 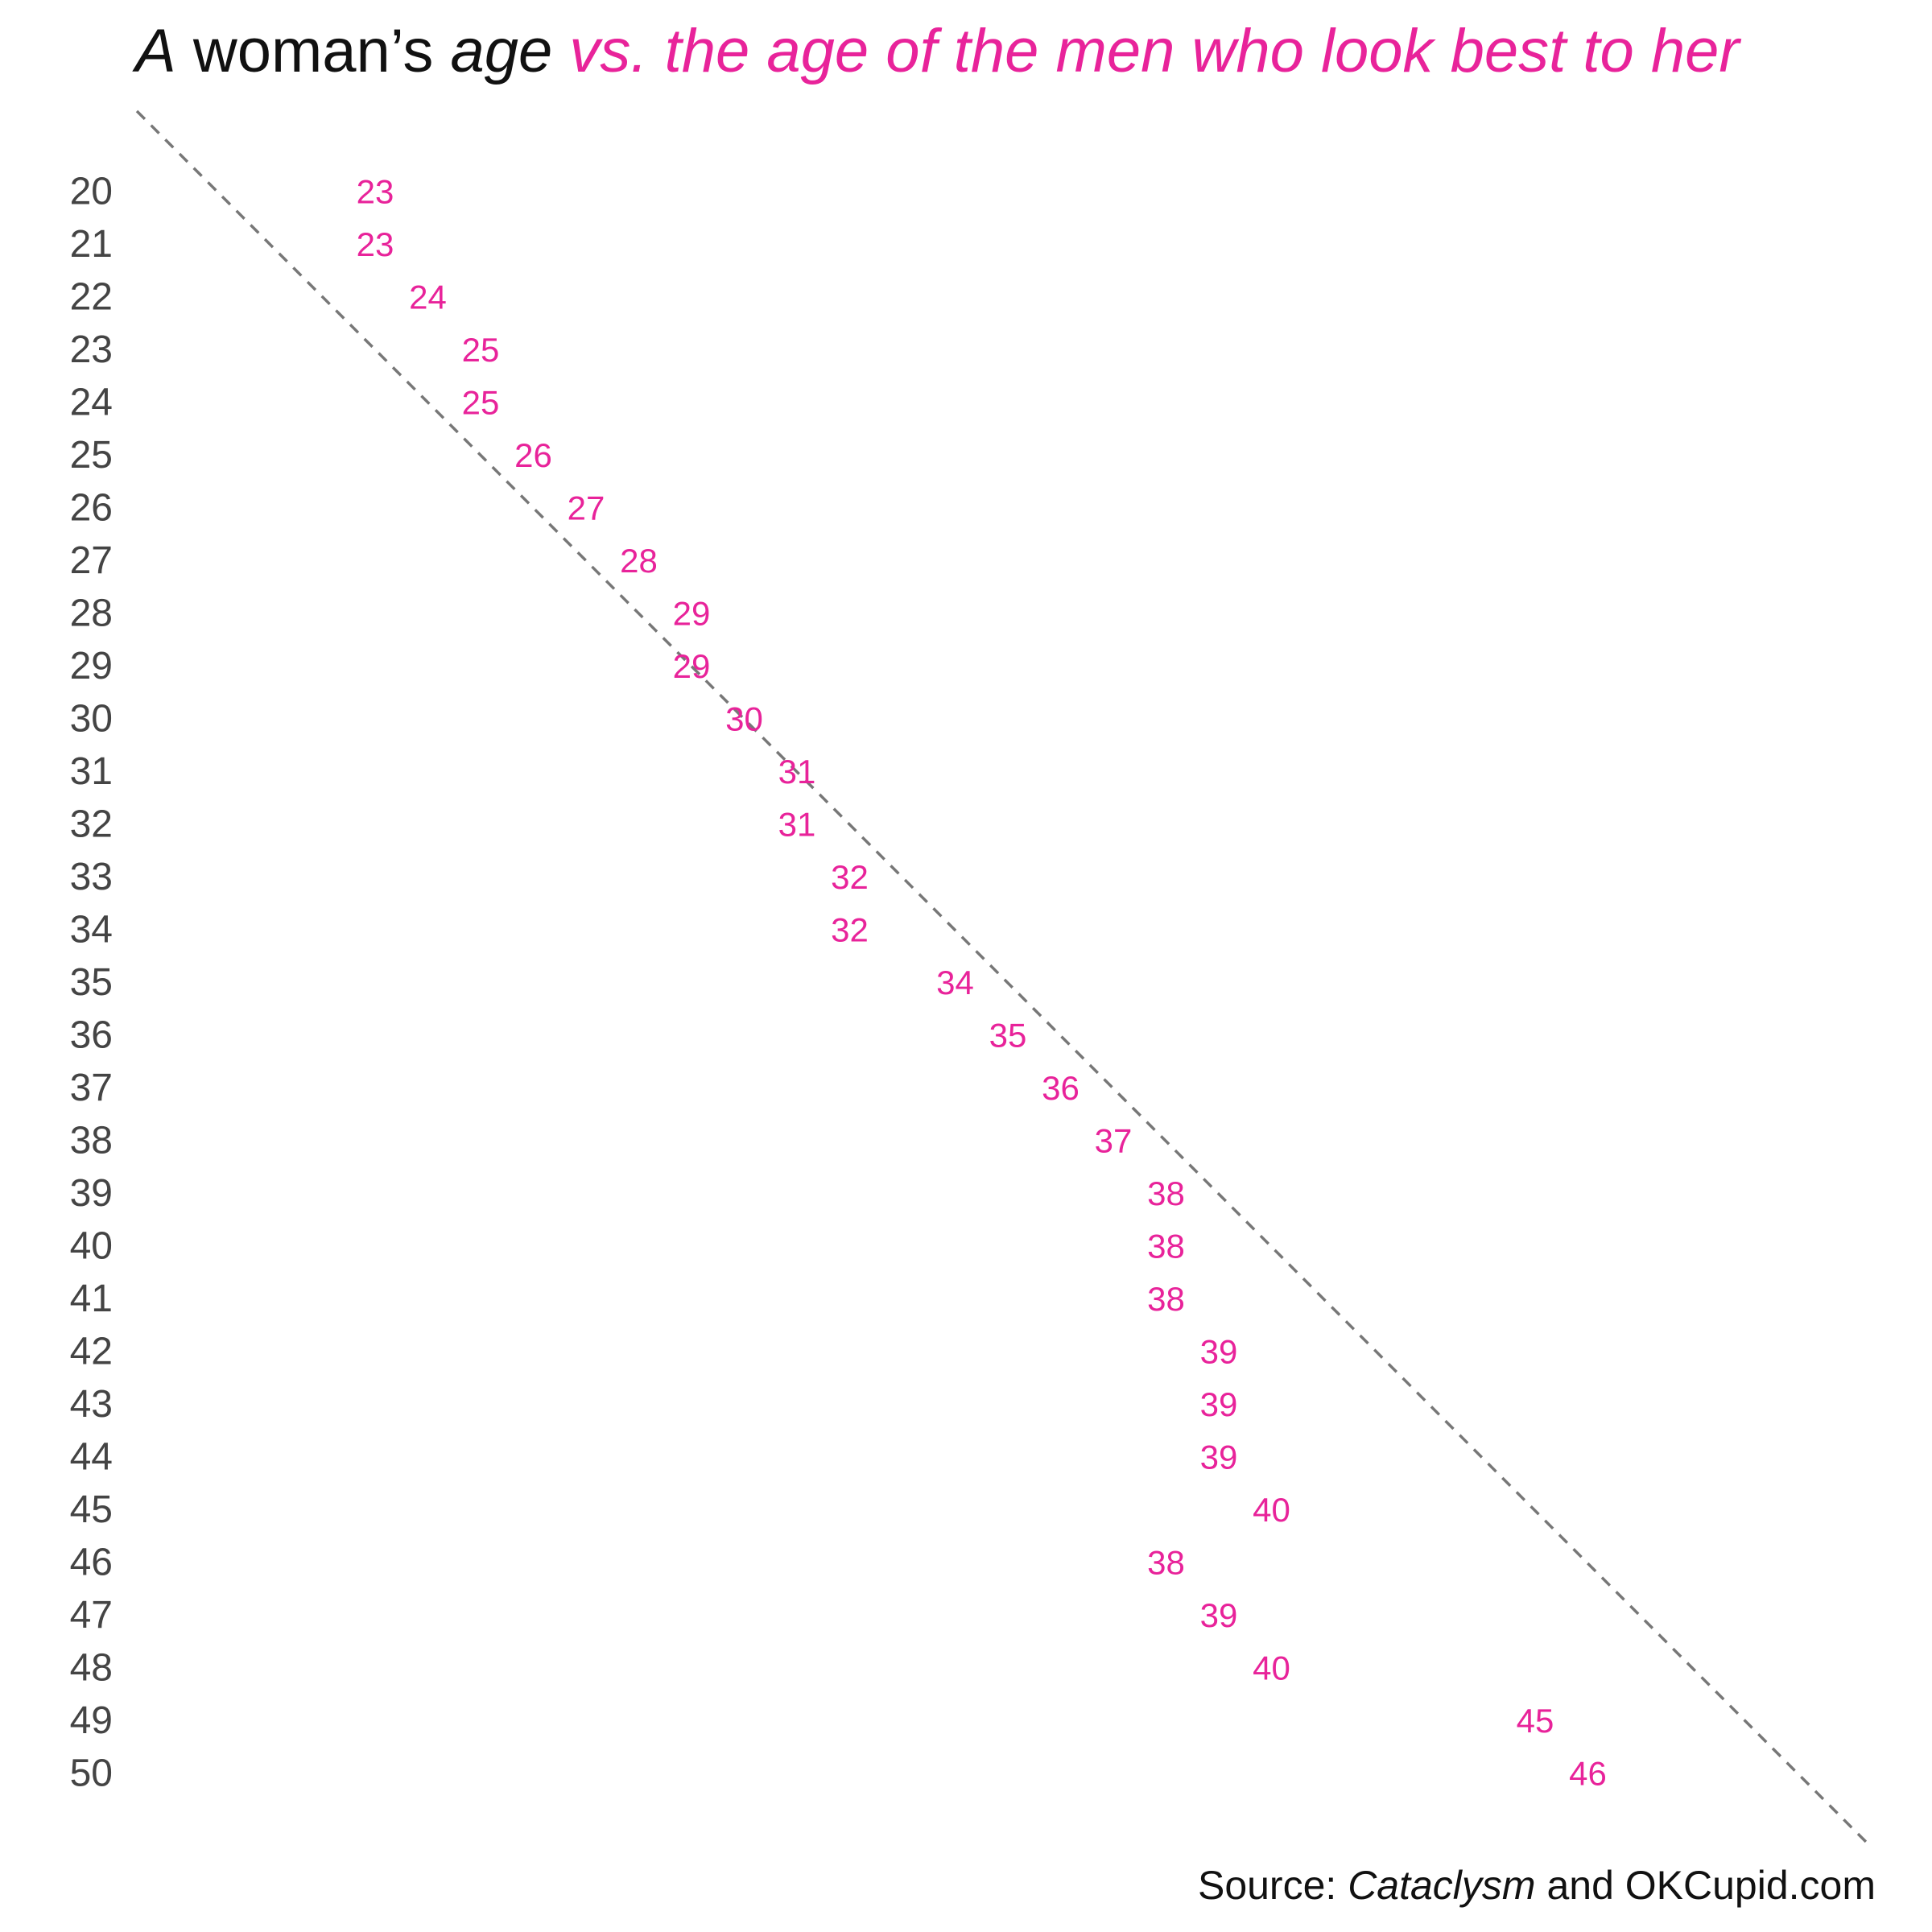 I want to click on data-point-label: 45, so click(x=1535, y=1721).